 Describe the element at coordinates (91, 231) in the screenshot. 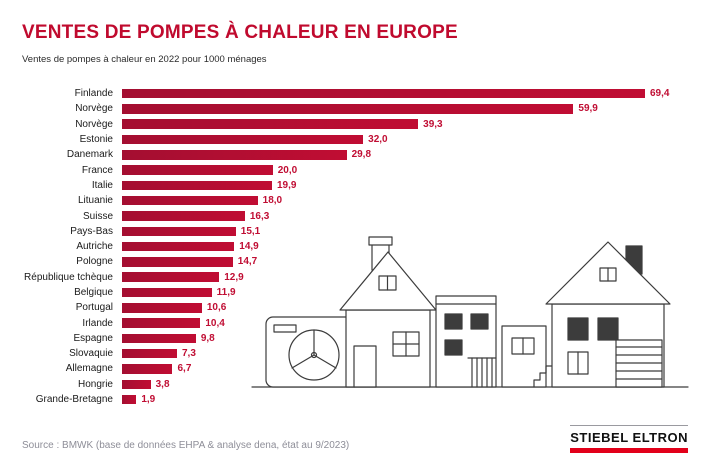

I see `country-label: Pays-Bas` at that location.